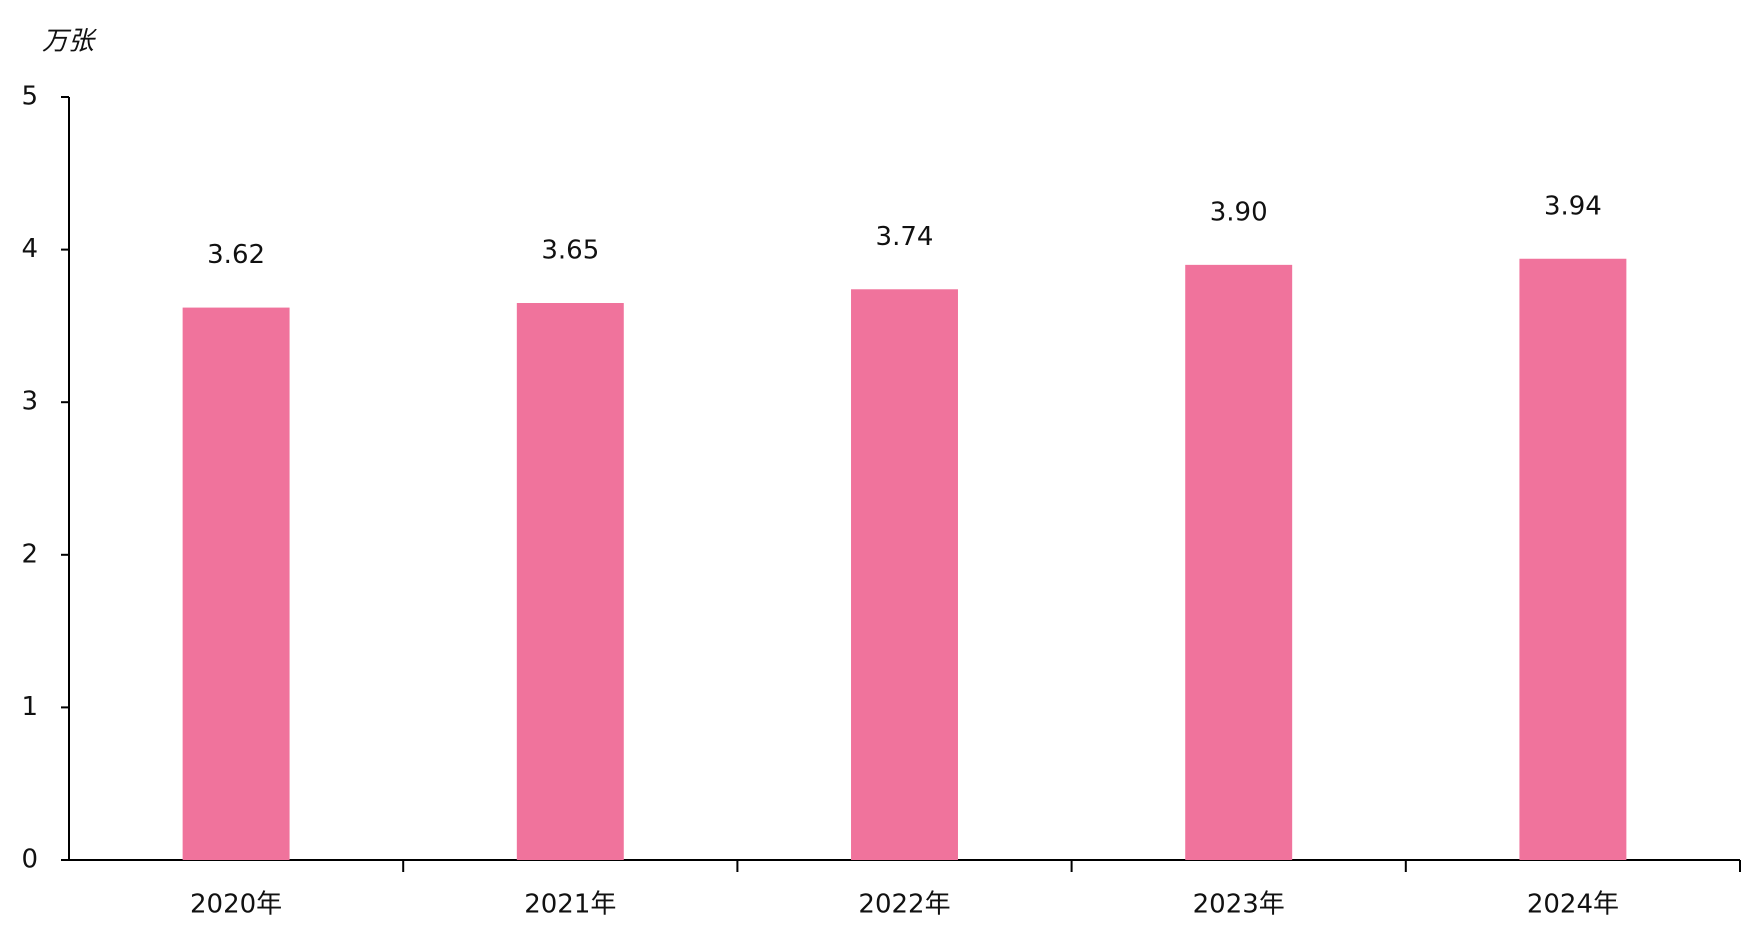  I want to click on y-tick-label: 0, so click(29, 860).